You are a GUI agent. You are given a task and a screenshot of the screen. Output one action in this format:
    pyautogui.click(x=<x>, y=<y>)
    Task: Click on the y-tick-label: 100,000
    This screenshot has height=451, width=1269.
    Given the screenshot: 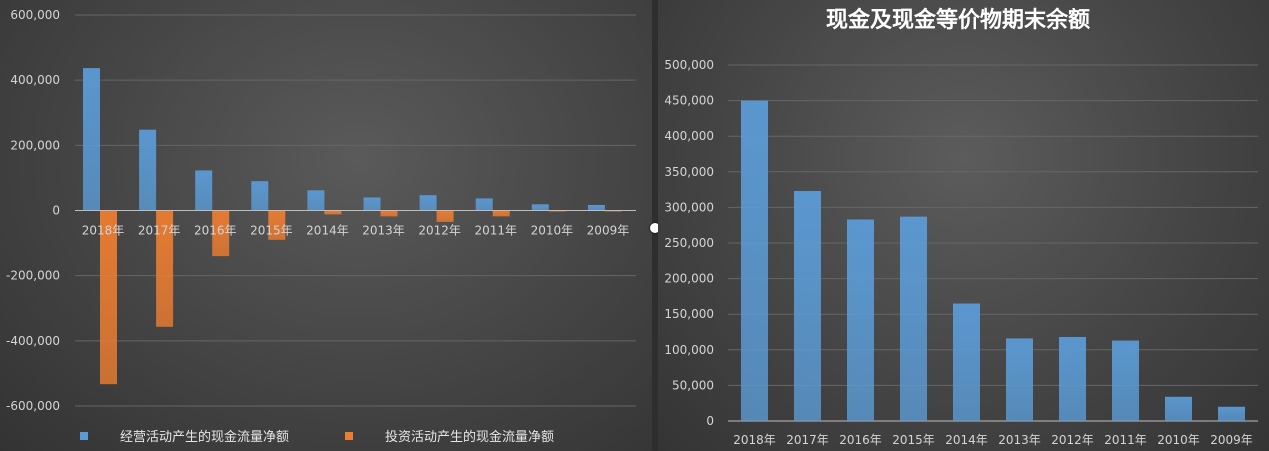 What is the action you would take?
    pyautogui.click(x=689, y=350)
    